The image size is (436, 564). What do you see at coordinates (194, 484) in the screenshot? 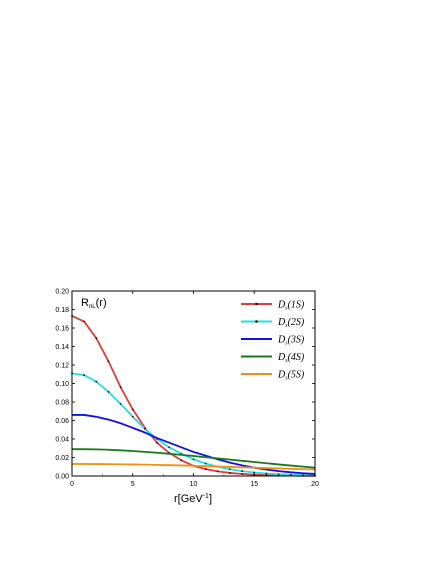
I see `x-tick-label: 10` at bounding box center [194, 484].